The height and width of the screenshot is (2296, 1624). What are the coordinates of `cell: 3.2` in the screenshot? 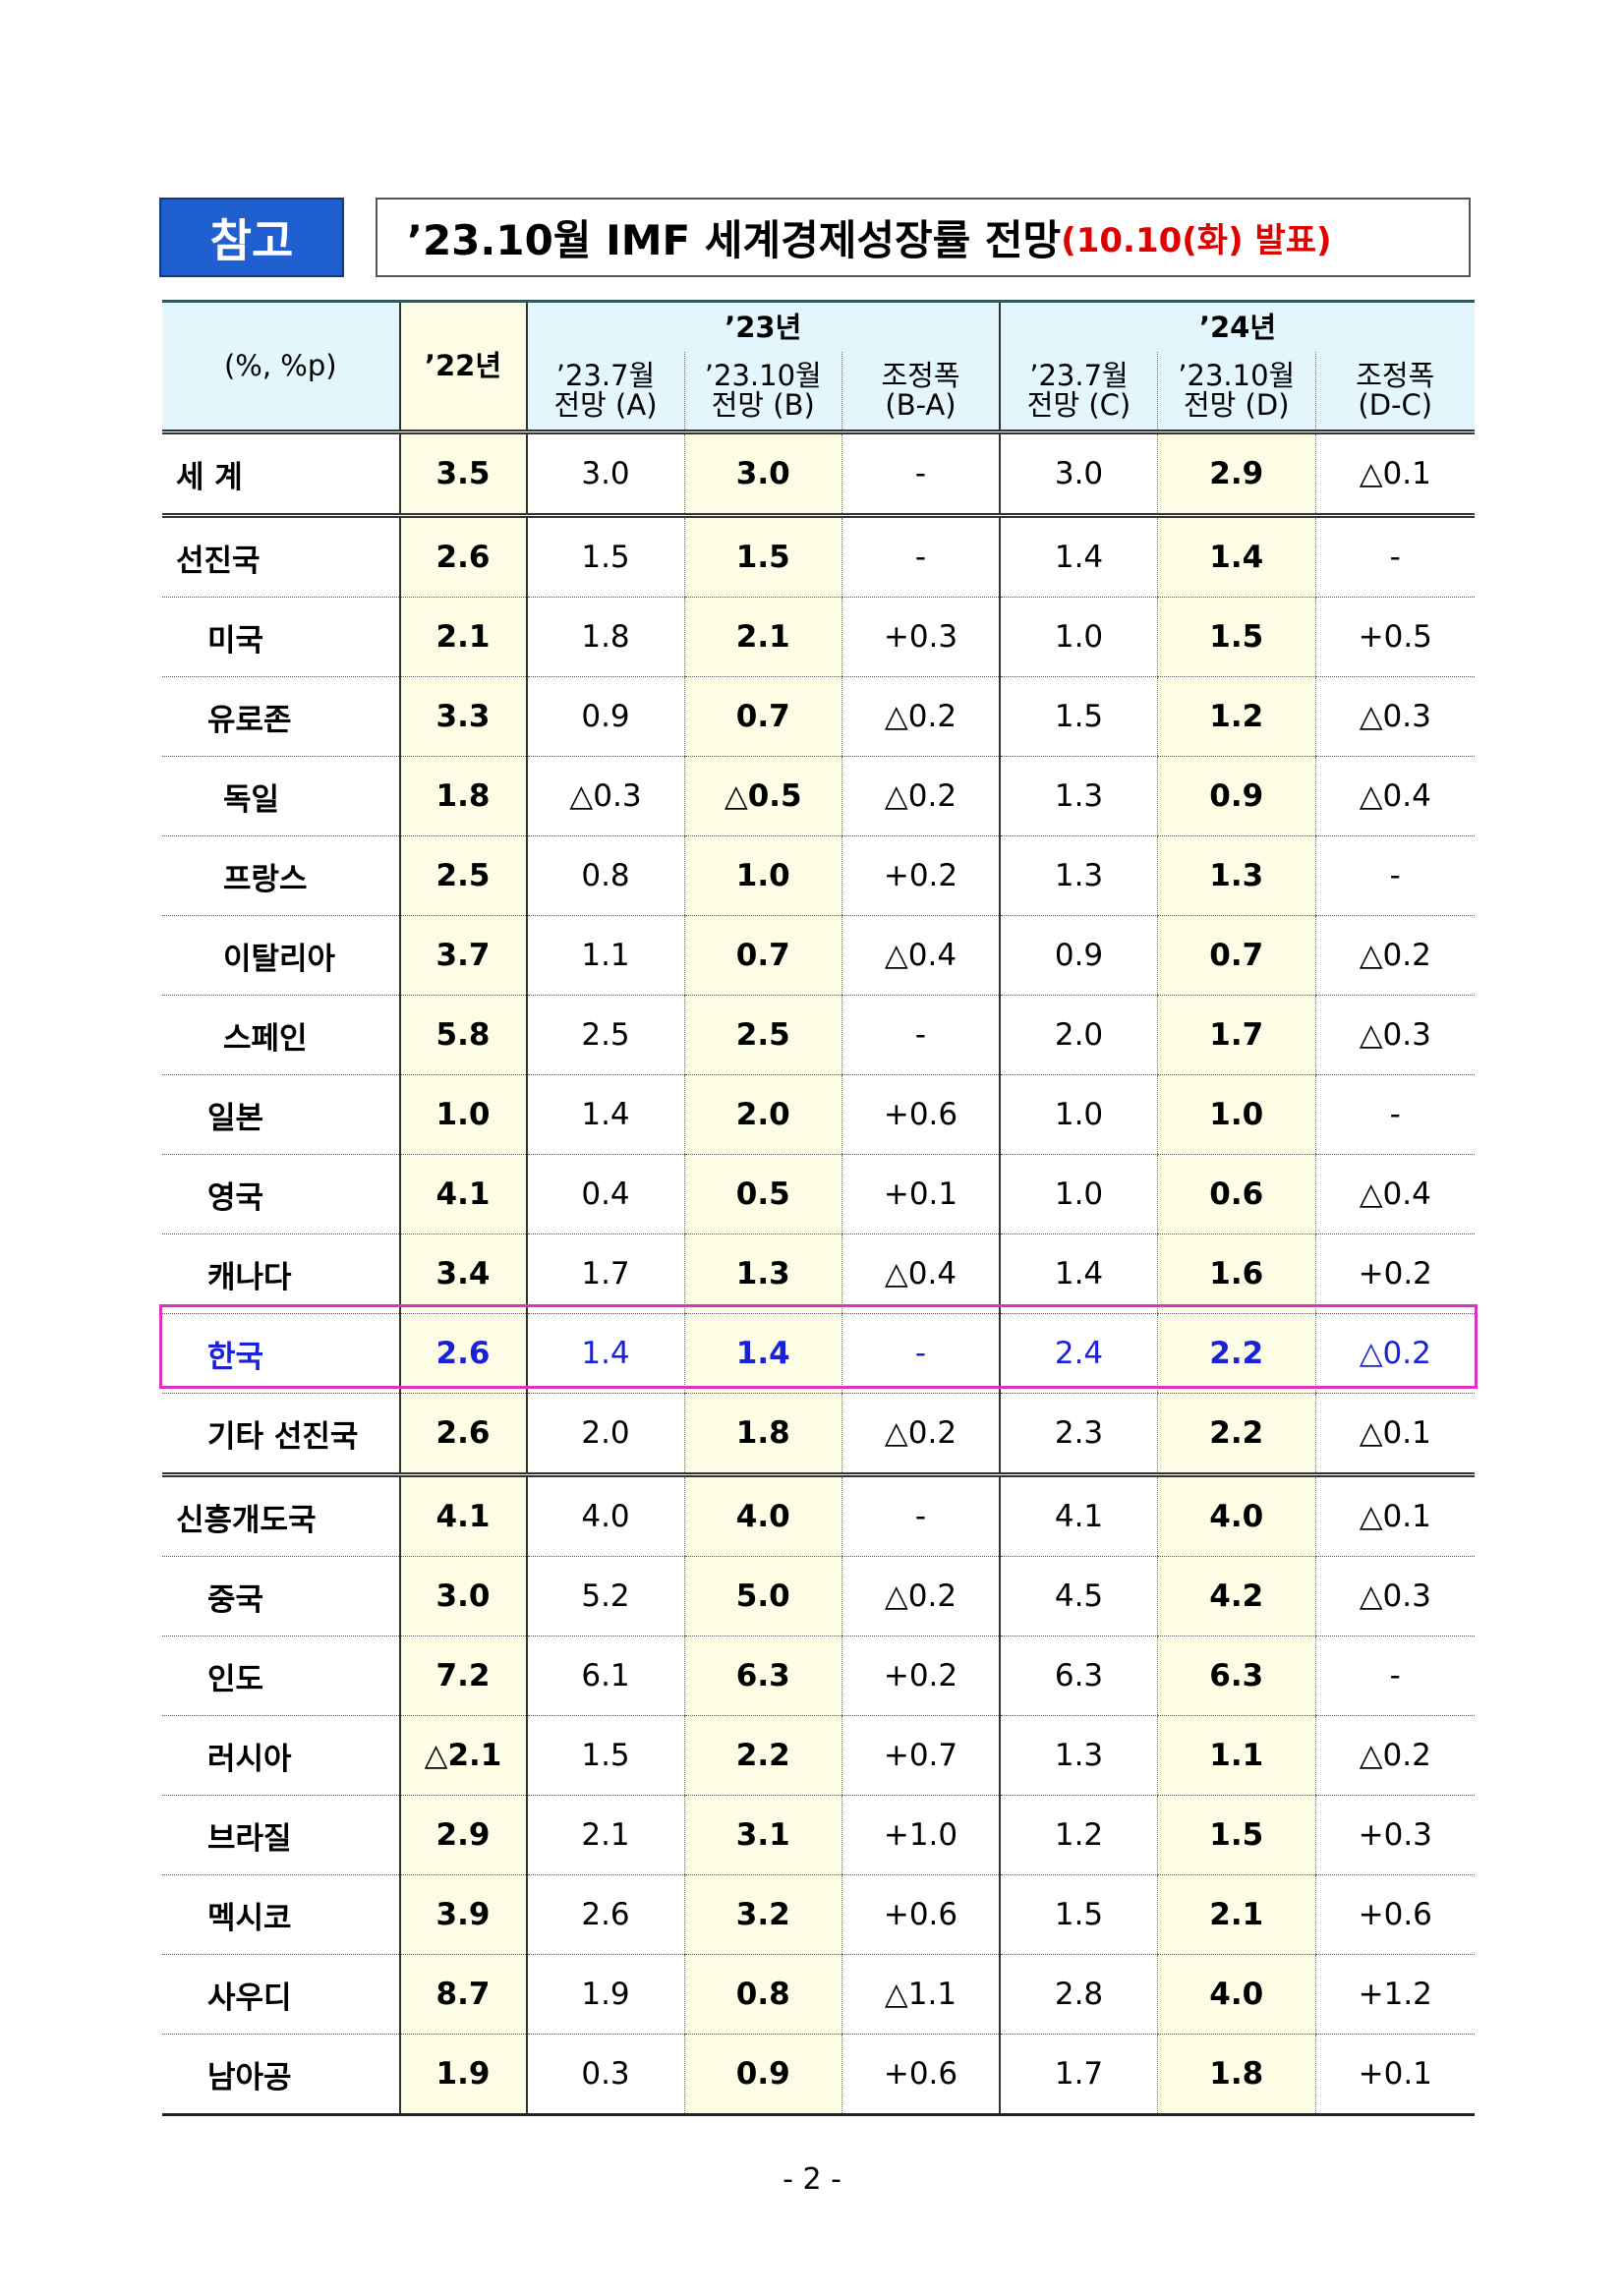 It's located at (762, 1915).